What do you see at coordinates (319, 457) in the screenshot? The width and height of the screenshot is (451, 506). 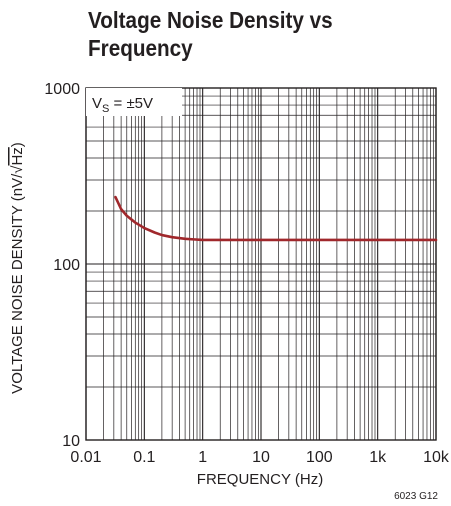 I see `x-tick-label: 100` at bounding box center [319, 457].